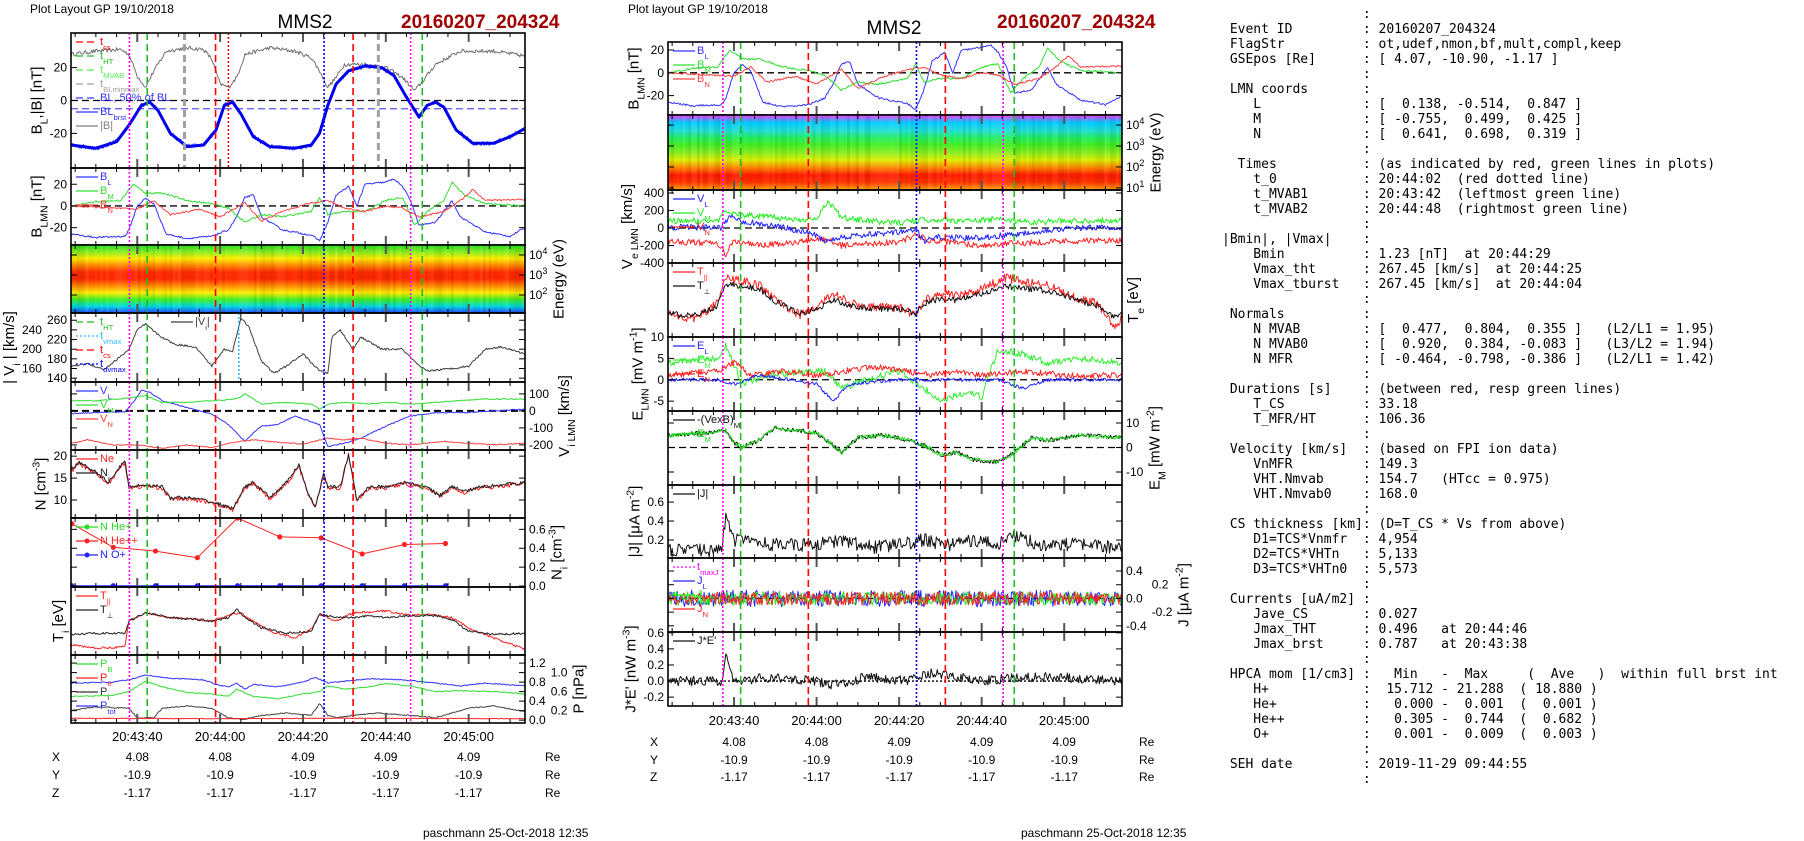 The width and height of the screenshot is (1804, 841). Describe the element at coordinates (66, 632) in the screenshot. I see `label-segment: i` at that location.